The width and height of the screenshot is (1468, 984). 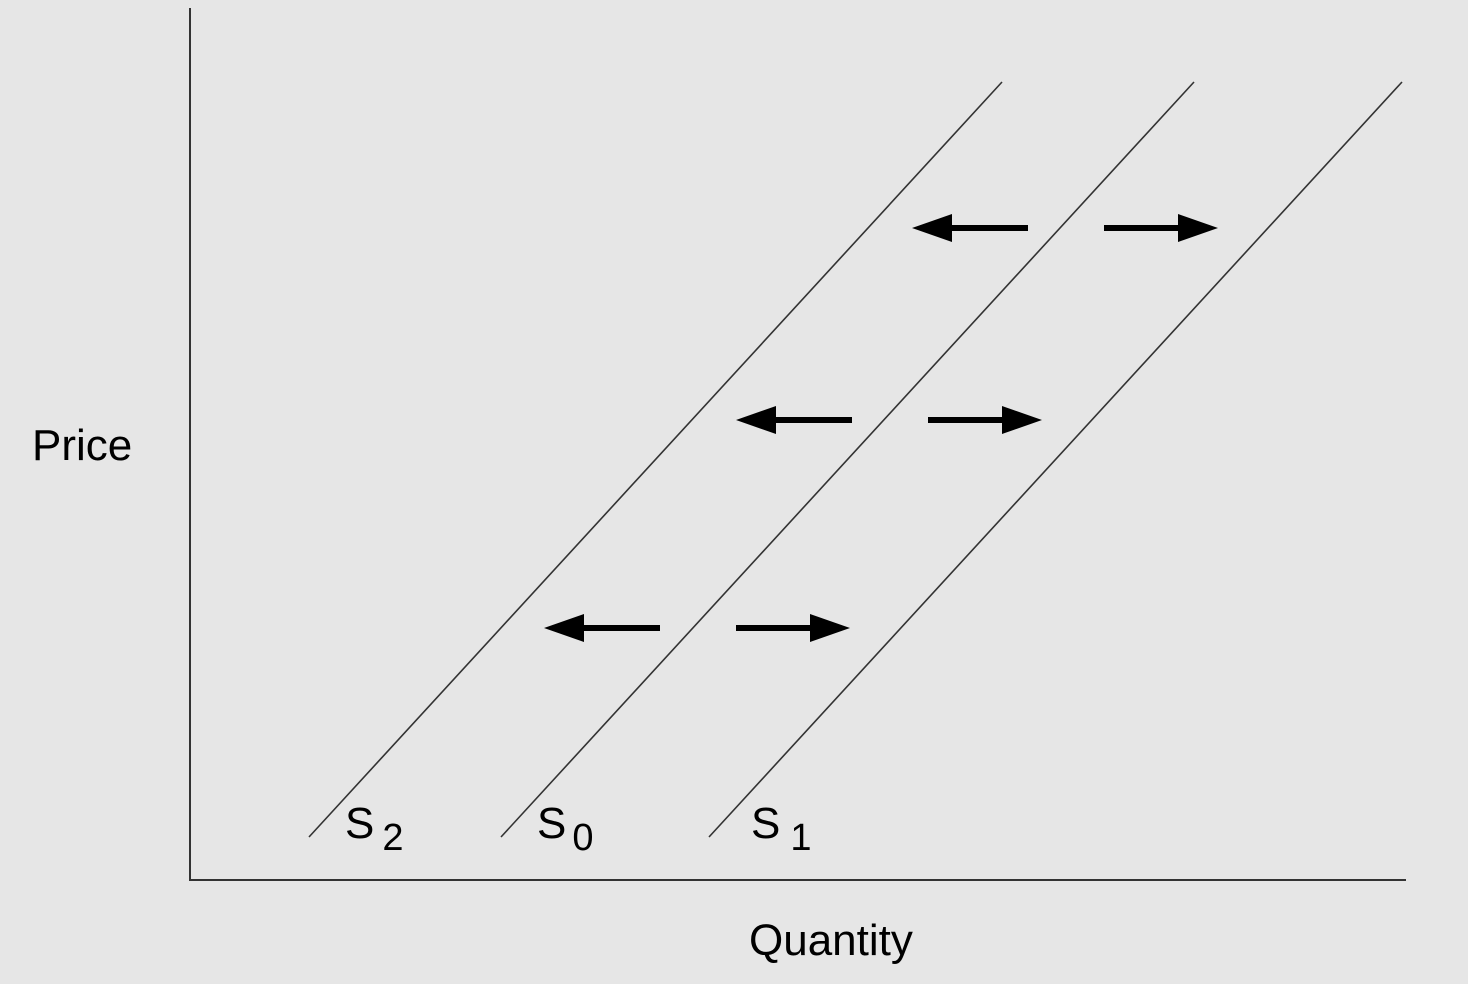 I want to click on x-axis-label: Quantity, so click(x=831, y=940).